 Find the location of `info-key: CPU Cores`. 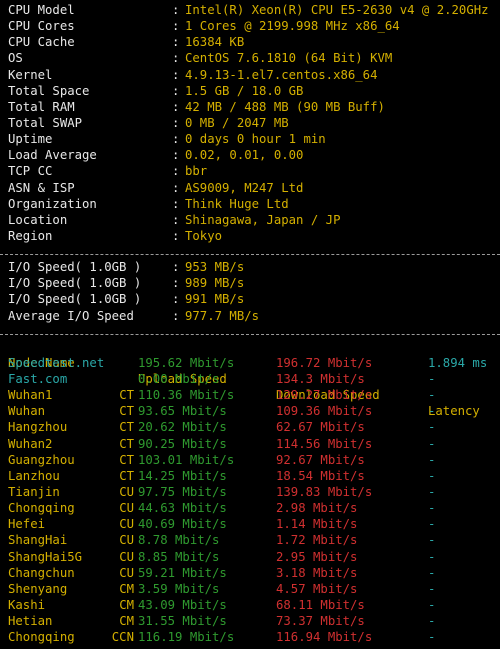

info-key: CPU Cores is located at coordinates (41, 26).